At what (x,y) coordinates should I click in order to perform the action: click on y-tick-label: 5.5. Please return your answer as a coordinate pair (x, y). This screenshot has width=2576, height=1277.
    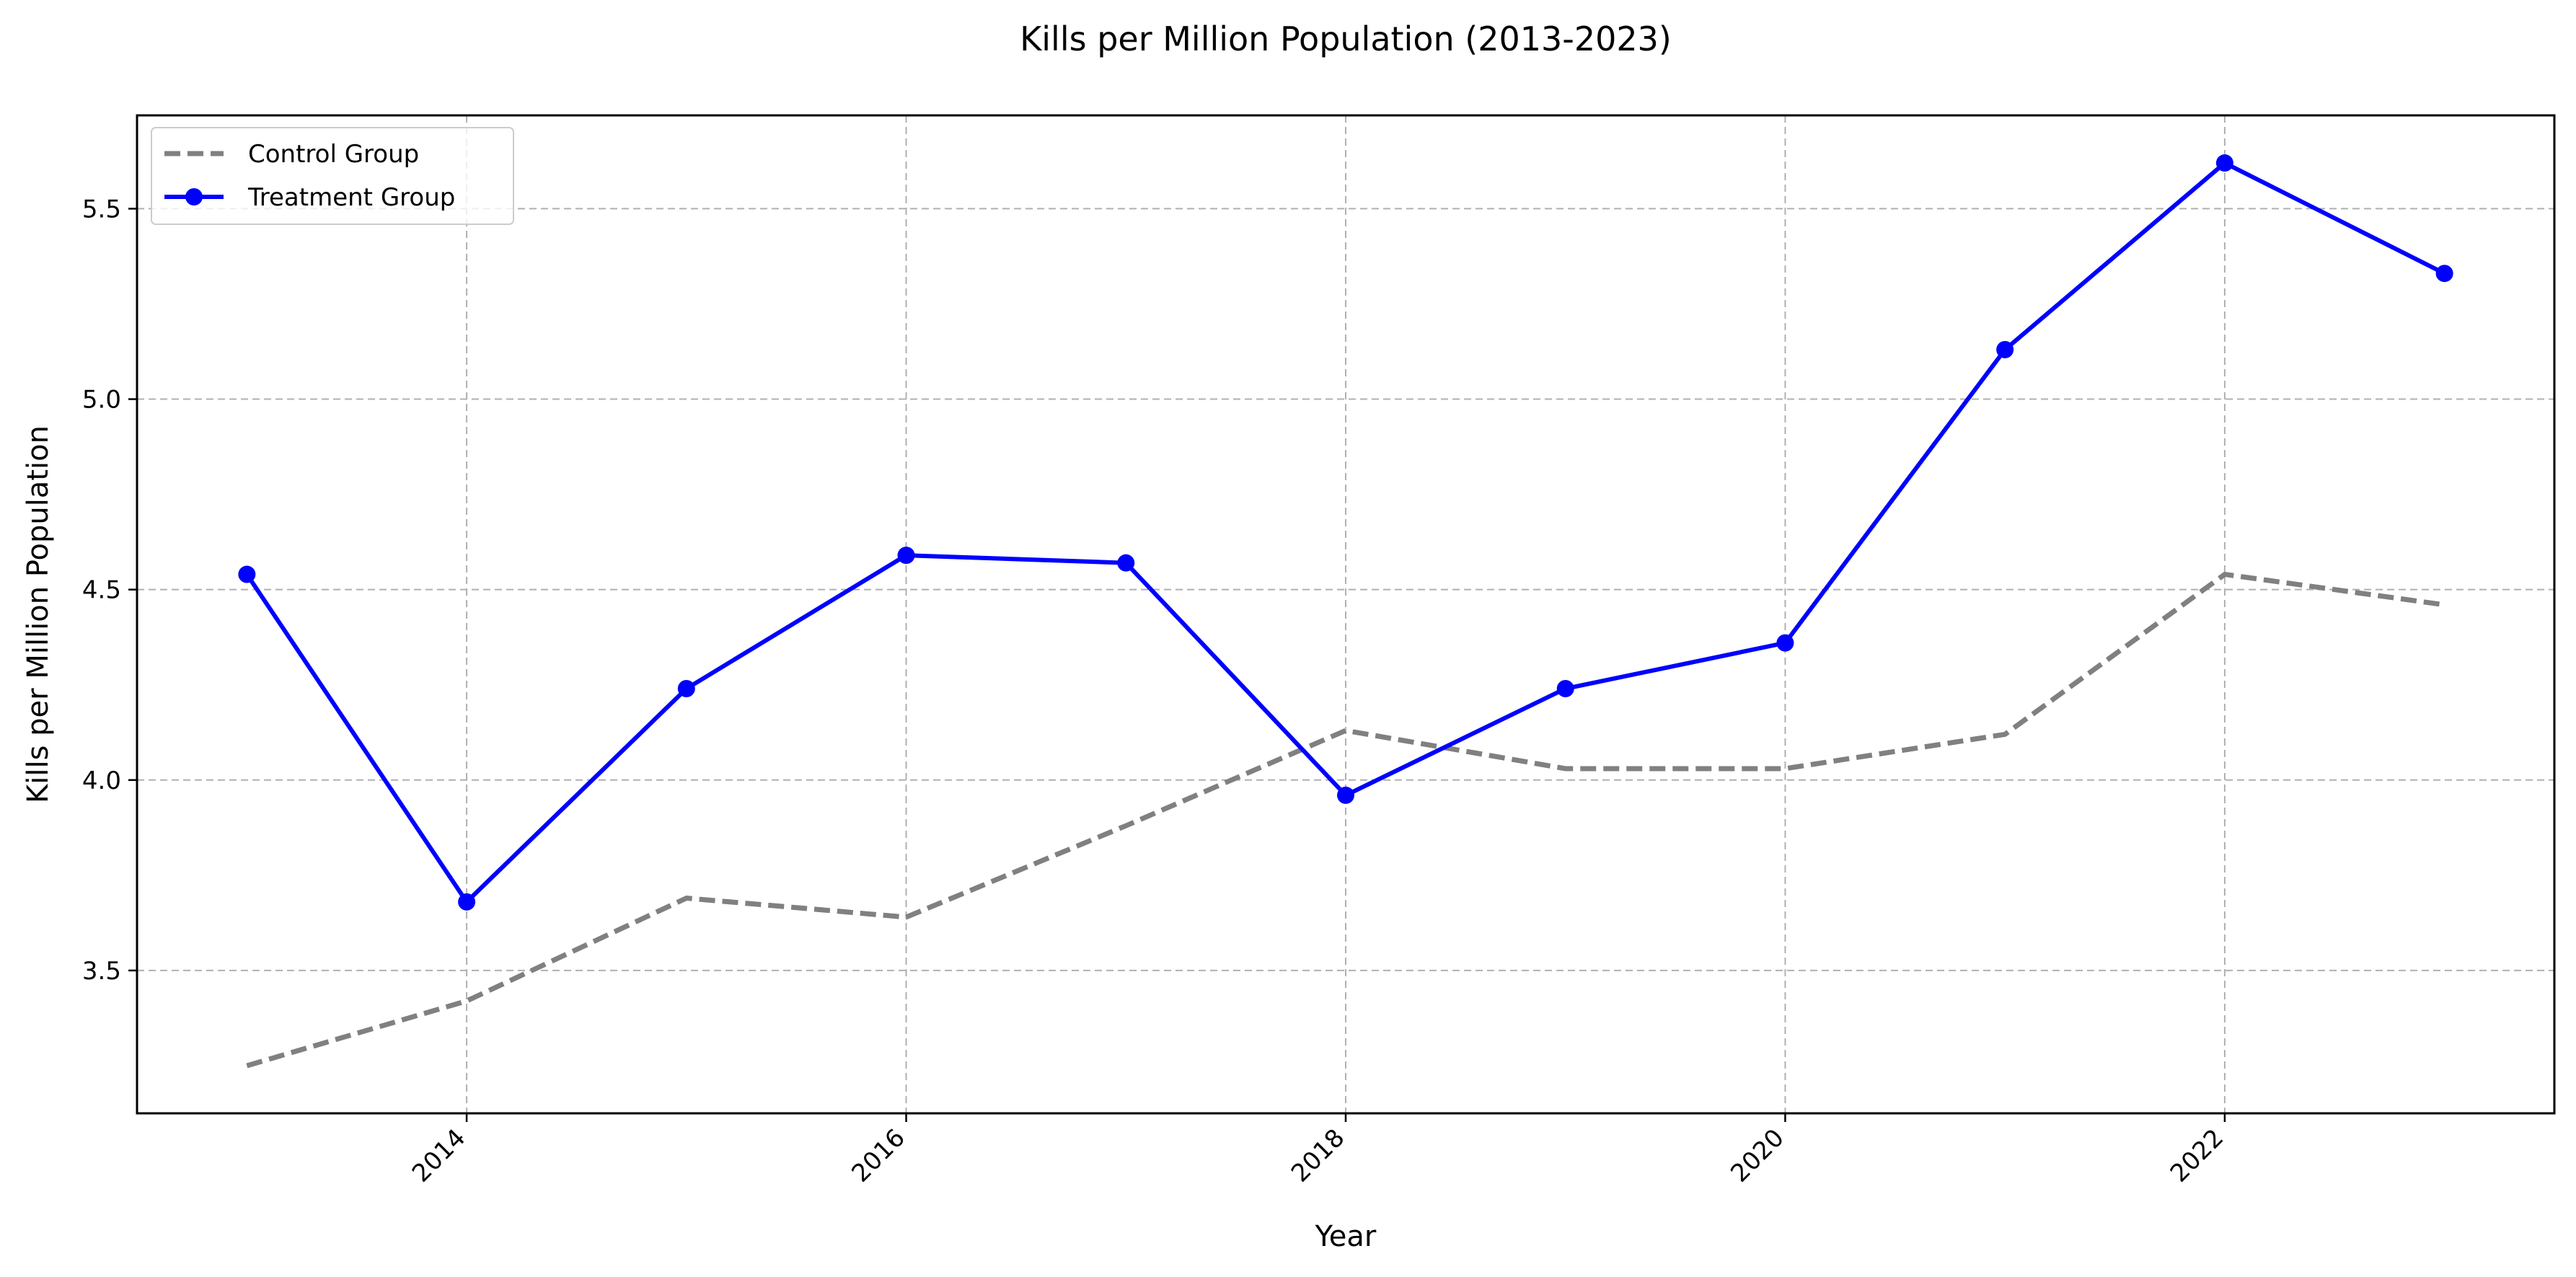
    Looking at the image, I should click on (101, 209).